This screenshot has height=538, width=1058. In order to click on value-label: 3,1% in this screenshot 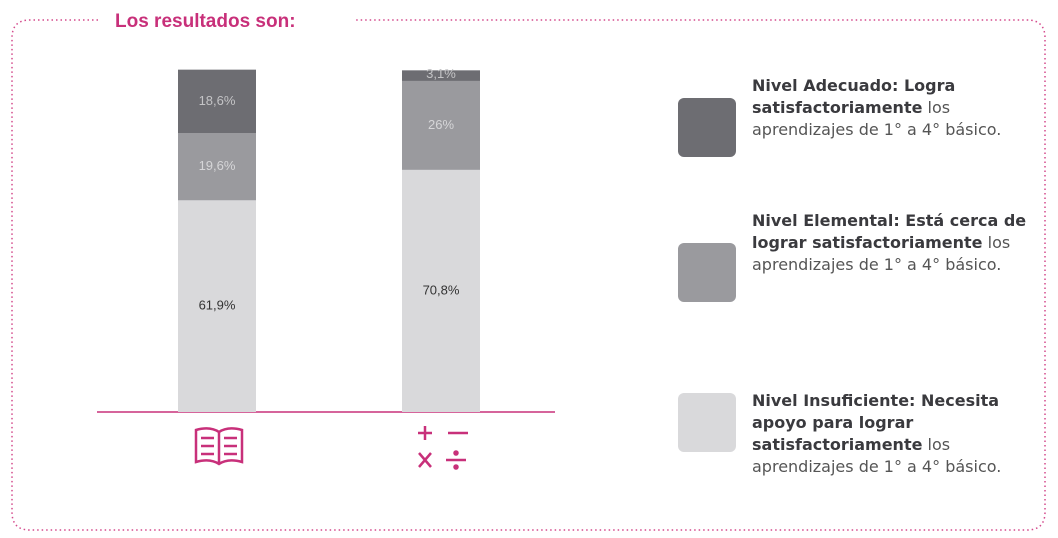, I will do `click(441, 73)`.